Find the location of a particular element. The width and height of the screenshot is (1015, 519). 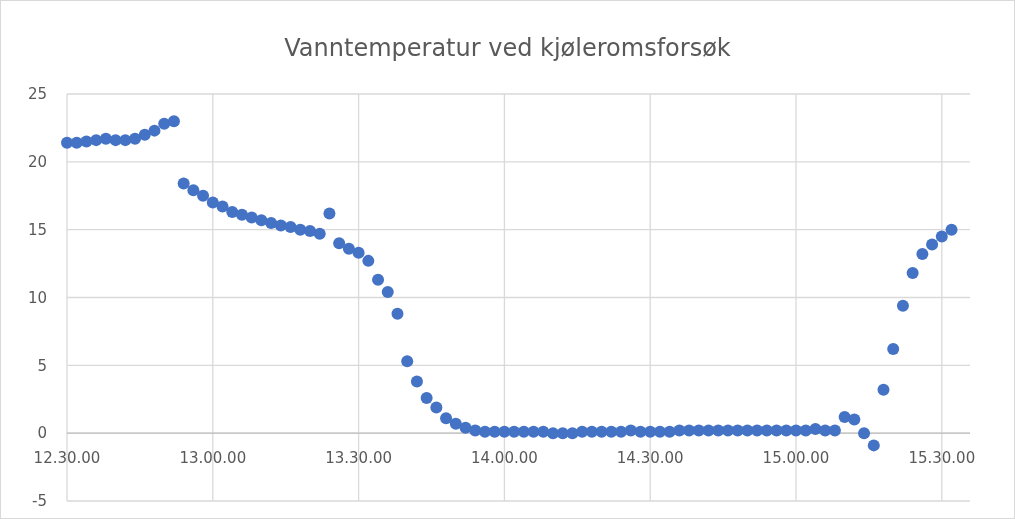

y-tick-label: 5 is located at coordinates (42, 365).